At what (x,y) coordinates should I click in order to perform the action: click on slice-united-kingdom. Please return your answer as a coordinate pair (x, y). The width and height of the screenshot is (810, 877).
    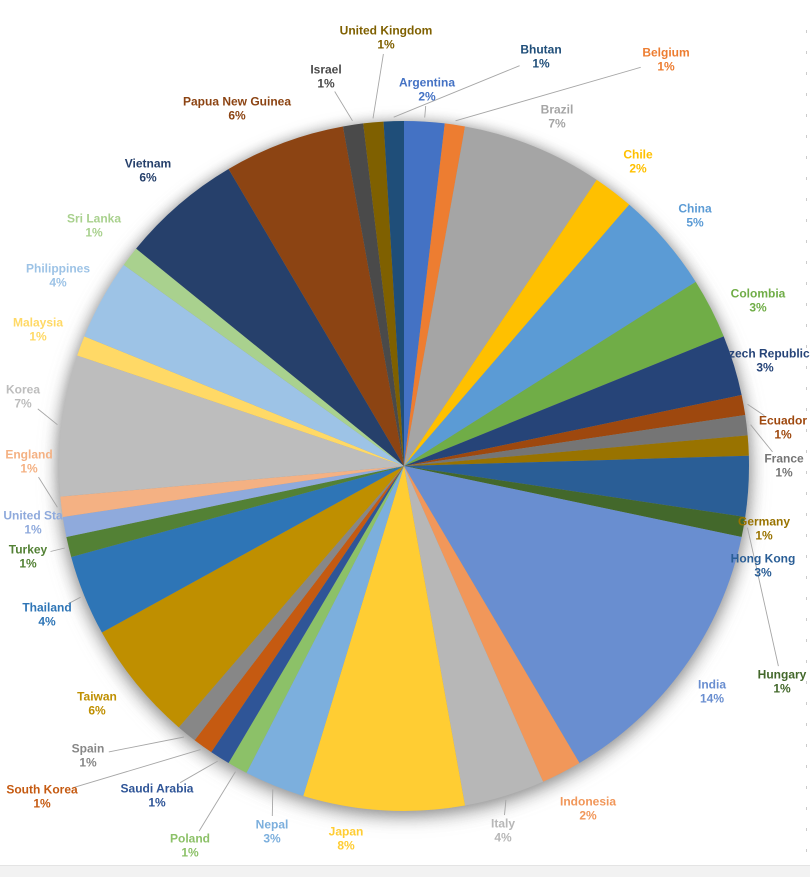
    Looking at the image, I should click on (383, 294).